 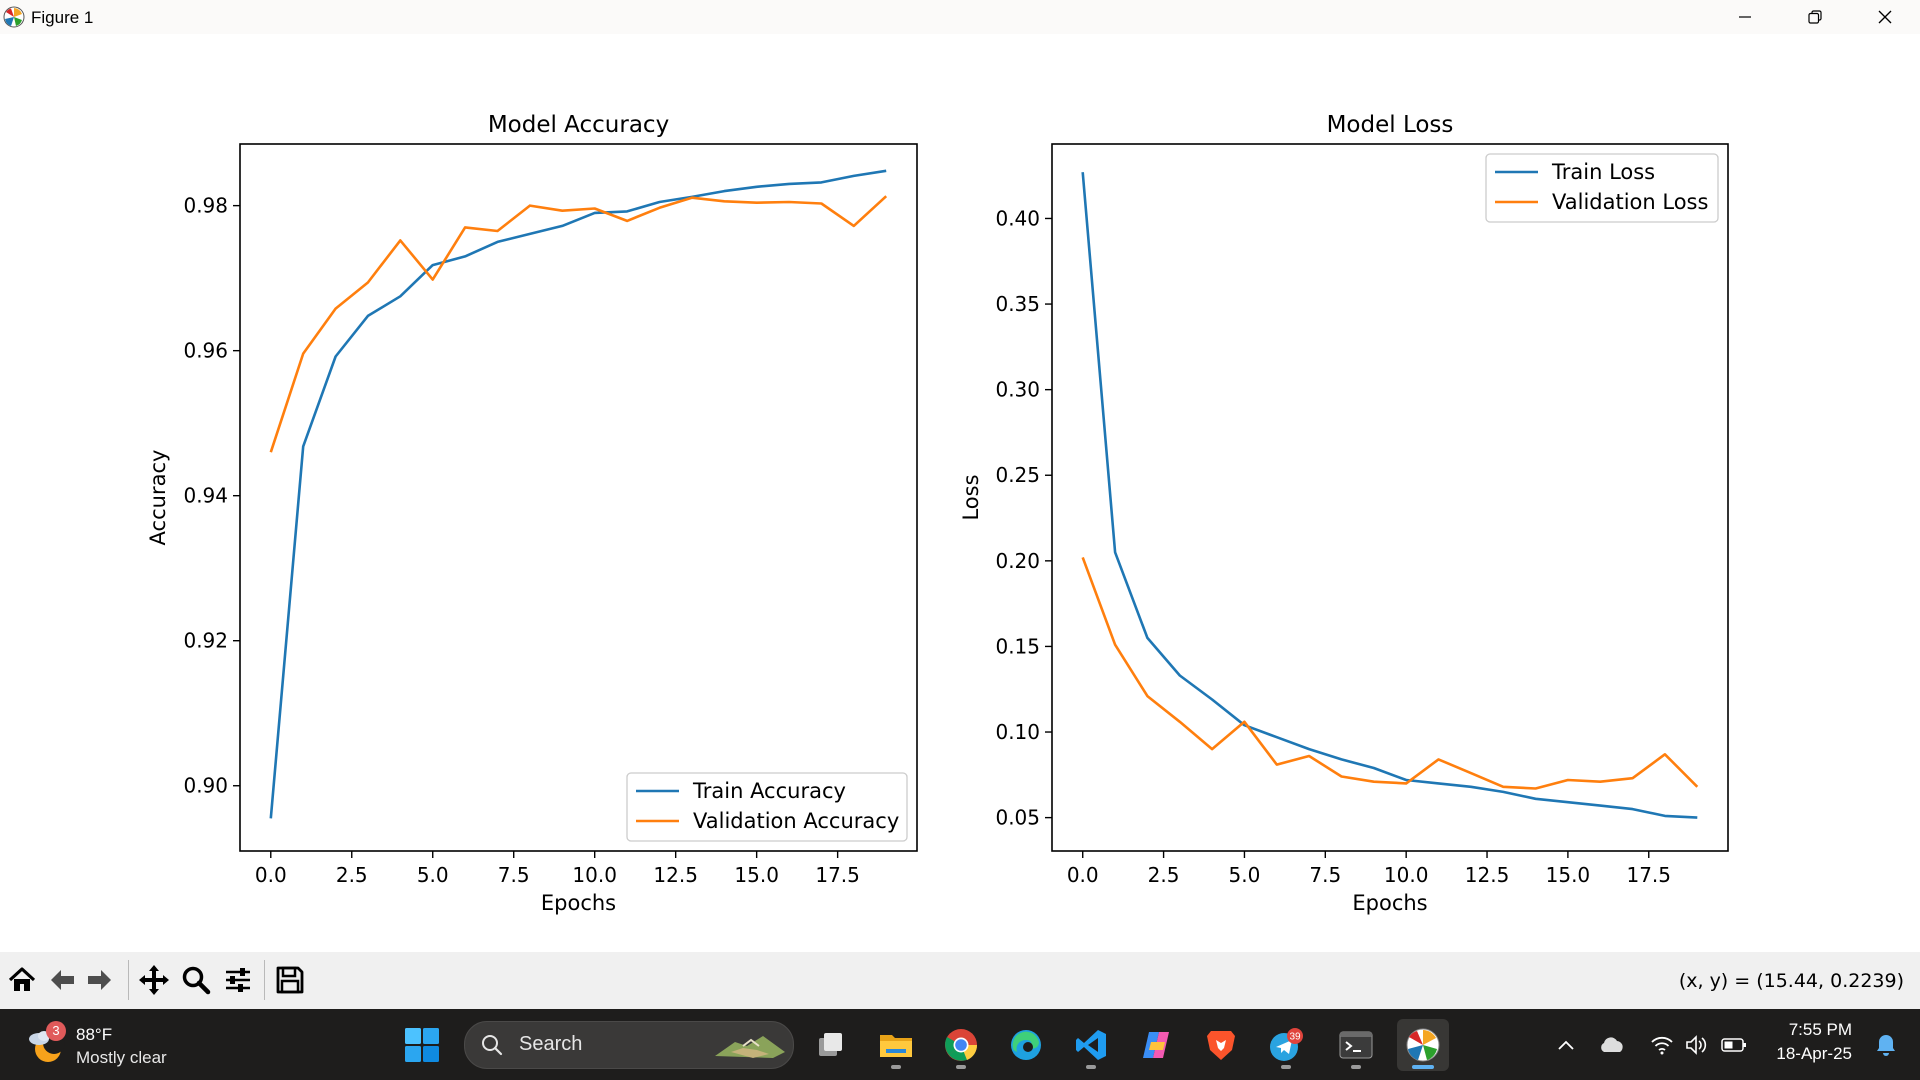 I want to click on title-bar: Figure 1, so click(x=960, y=17).